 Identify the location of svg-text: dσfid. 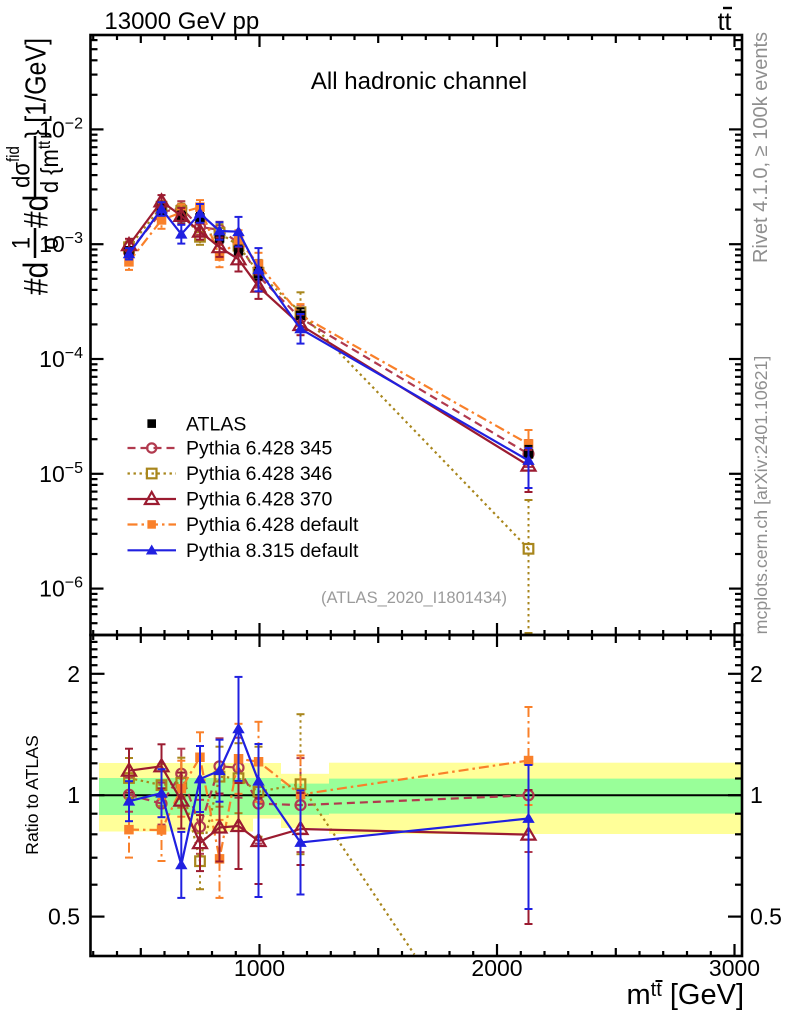
(20, 167).